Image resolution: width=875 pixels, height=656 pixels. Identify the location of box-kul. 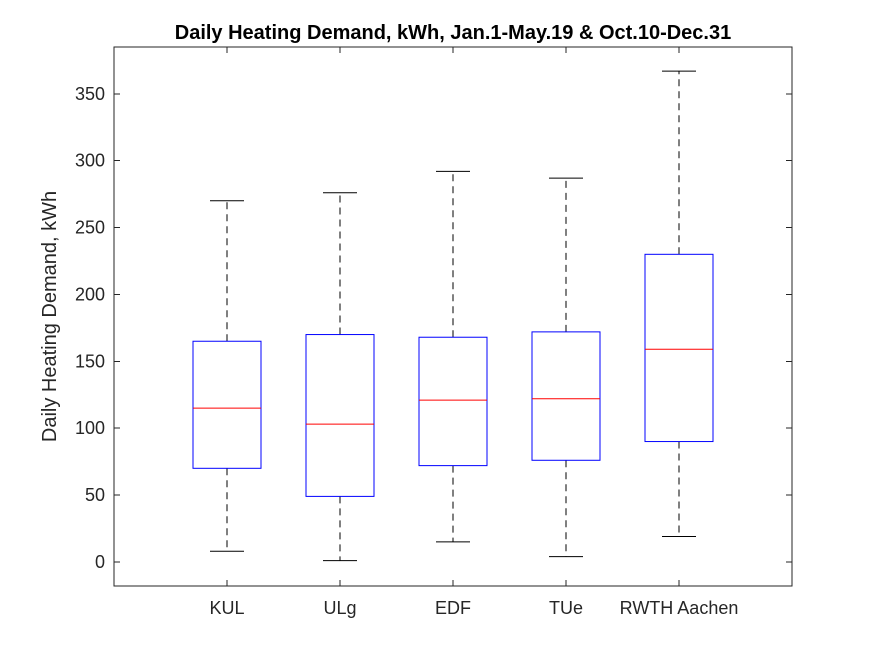
(227, 376).